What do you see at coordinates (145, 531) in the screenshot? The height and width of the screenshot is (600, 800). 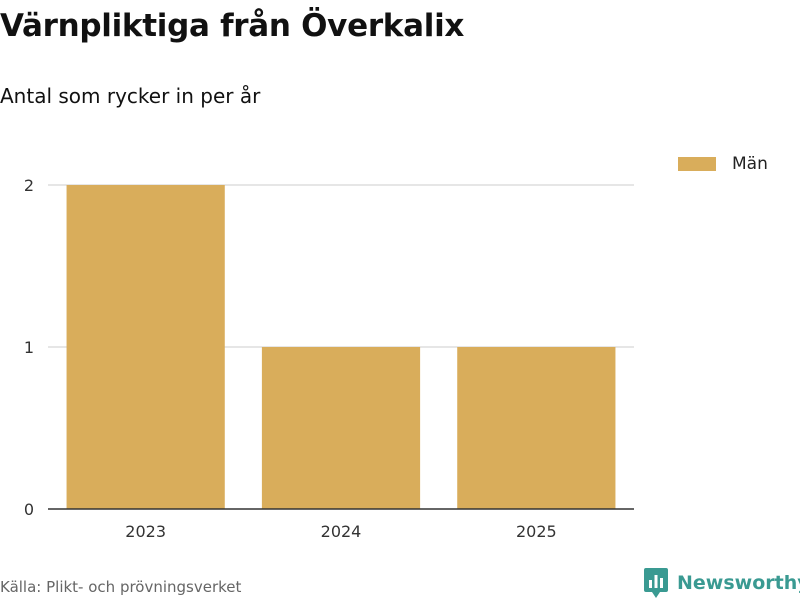 I see `x-tick-label: 2023` at bounding box center [145, 531].